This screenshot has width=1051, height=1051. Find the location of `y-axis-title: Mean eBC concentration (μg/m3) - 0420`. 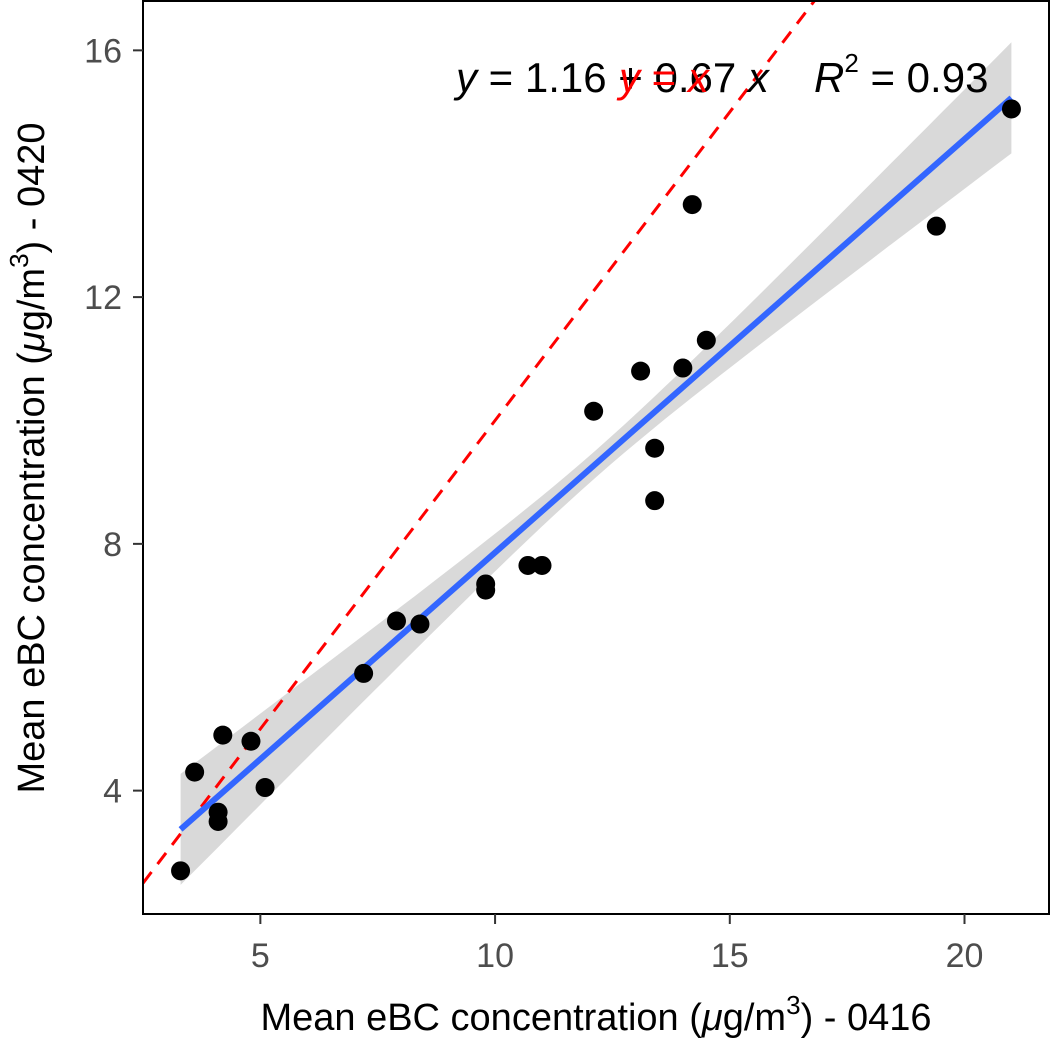

y-axis-title: Mean eBC concentration (μg/m3) - 0420 is located at coordinates (28, 457).